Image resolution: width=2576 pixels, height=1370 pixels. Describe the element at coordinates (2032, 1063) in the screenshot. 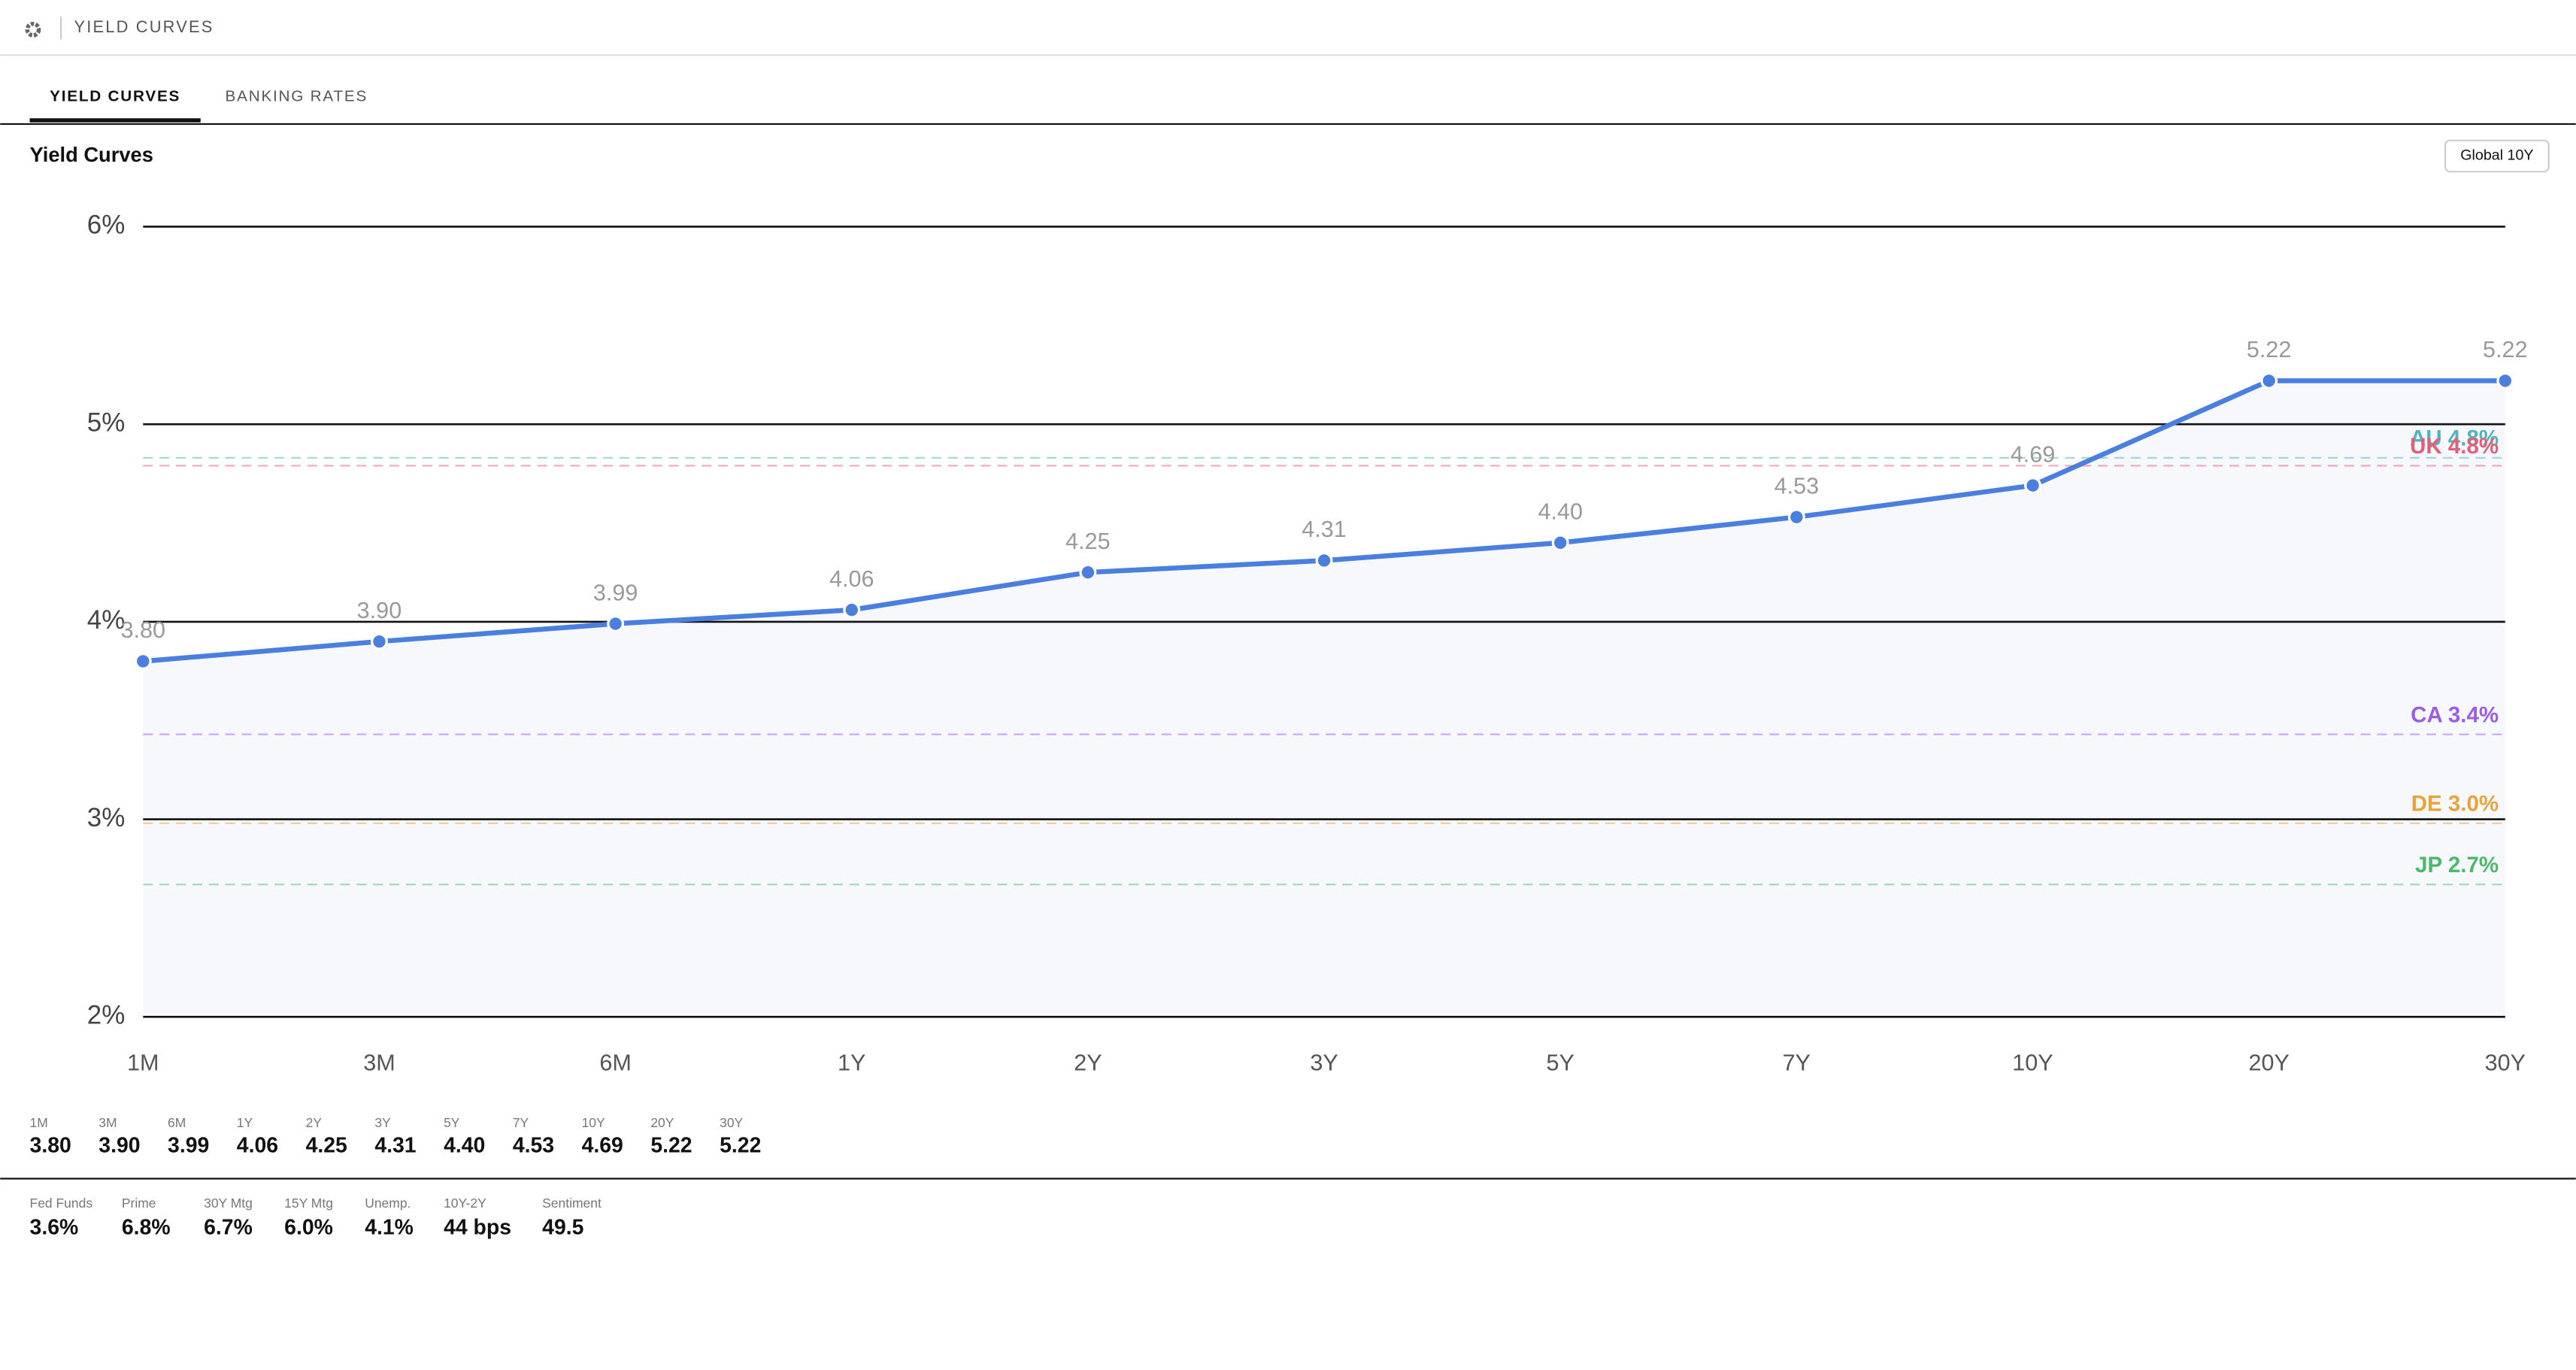

I see `x-tick-label: 10Y` at that location.